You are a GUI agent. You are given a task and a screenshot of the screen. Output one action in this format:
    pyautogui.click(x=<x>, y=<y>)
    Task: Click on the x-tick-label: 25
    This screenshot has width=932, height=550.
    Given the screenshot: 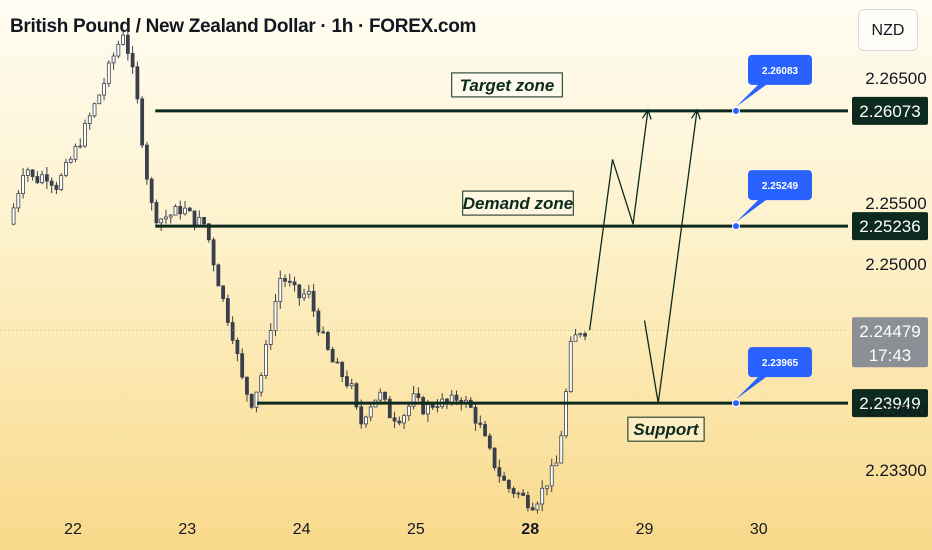 What is the action you would take?
    pyautogui.click(x=416, y=529)
    